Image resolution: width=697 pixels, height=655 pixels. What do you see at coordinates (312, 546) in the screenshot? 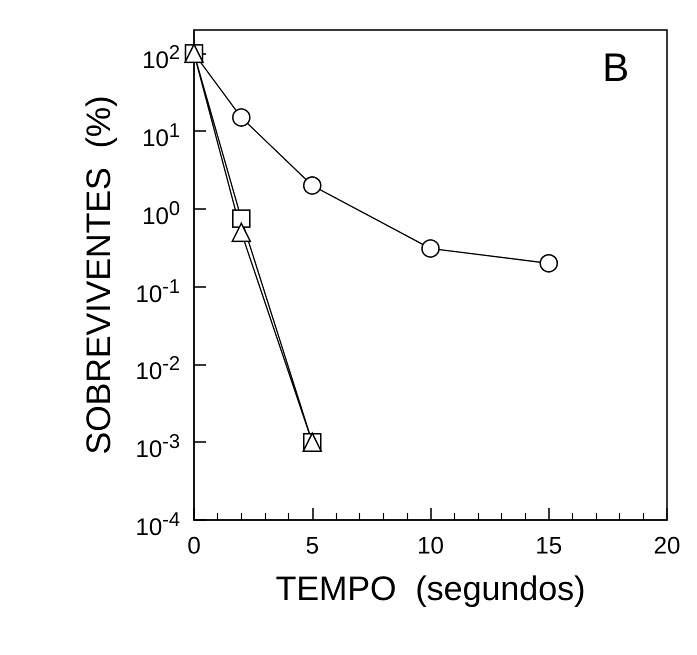
I see `x-tick-label: 5` at bounding box center [312, 546].